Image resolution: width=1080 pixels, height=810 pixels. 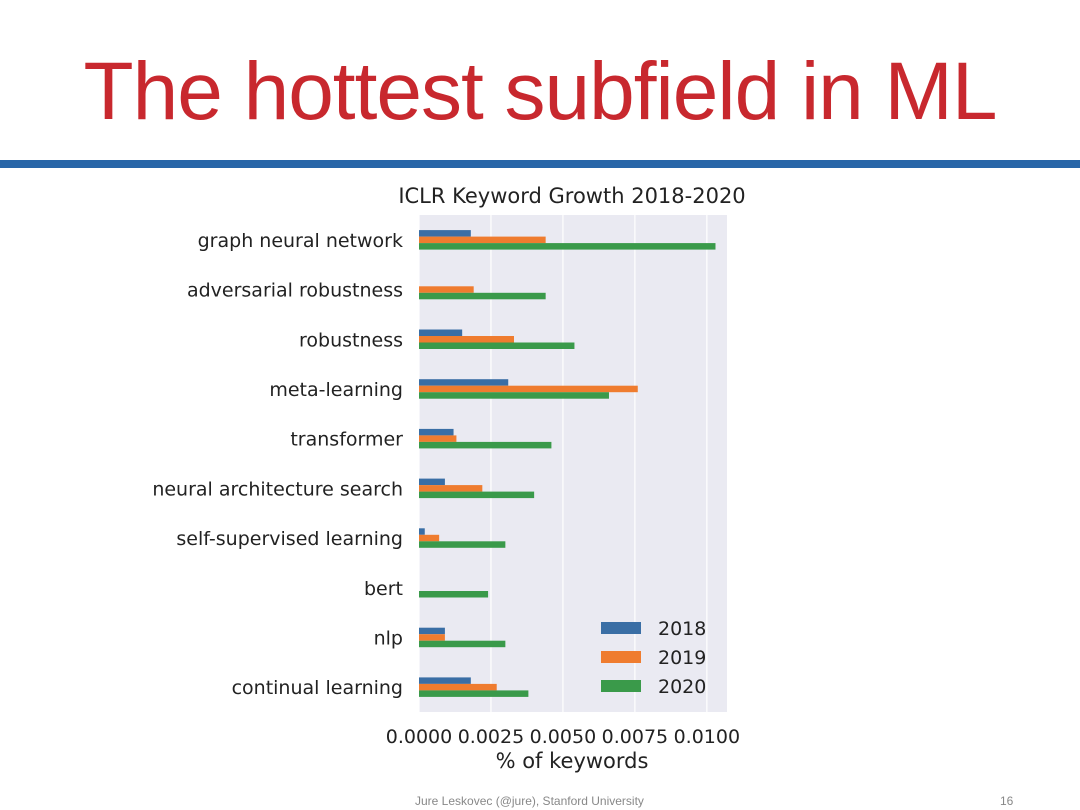 I want to click on x-tick-label: 0.0050, so click(x=563, y=737).